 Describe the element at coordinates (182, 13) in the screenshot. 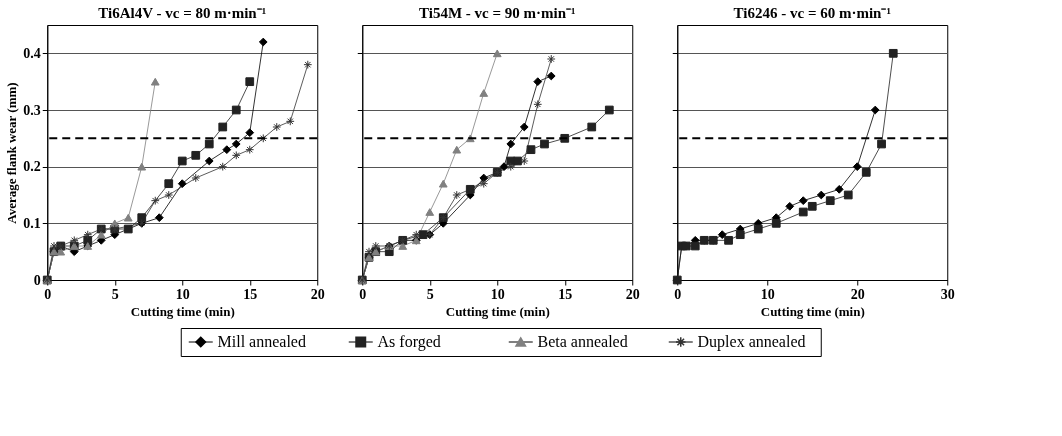

I see `chart-title: Ti6Al4V - vc = 80 m·min⁻¹` at that location.